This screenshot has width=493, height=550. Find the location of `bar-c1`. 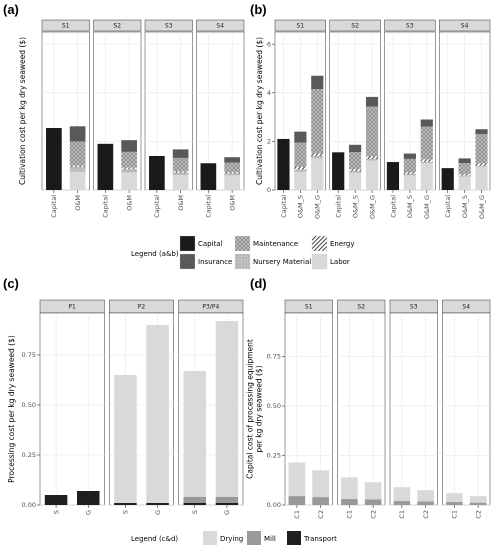

bar-c1 is located at coordinates (454, 499).